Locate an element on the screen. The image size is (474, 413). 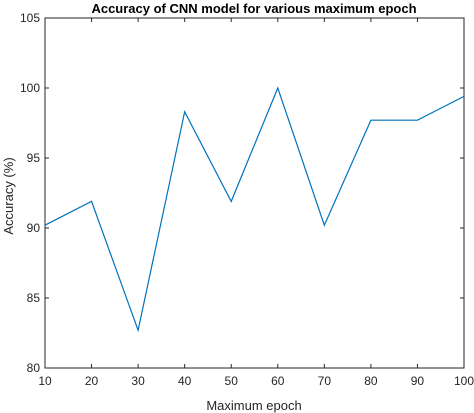
y-tick-label: 85 is located at coordinates (34, 298).